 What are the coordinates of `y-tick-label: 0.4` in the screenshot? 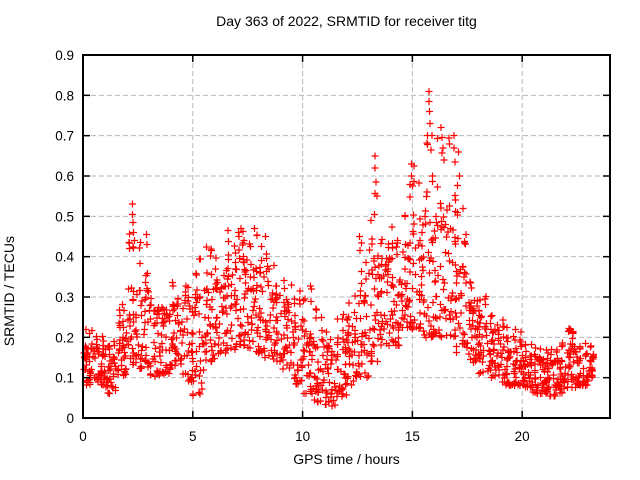 It's located at (64, 257).